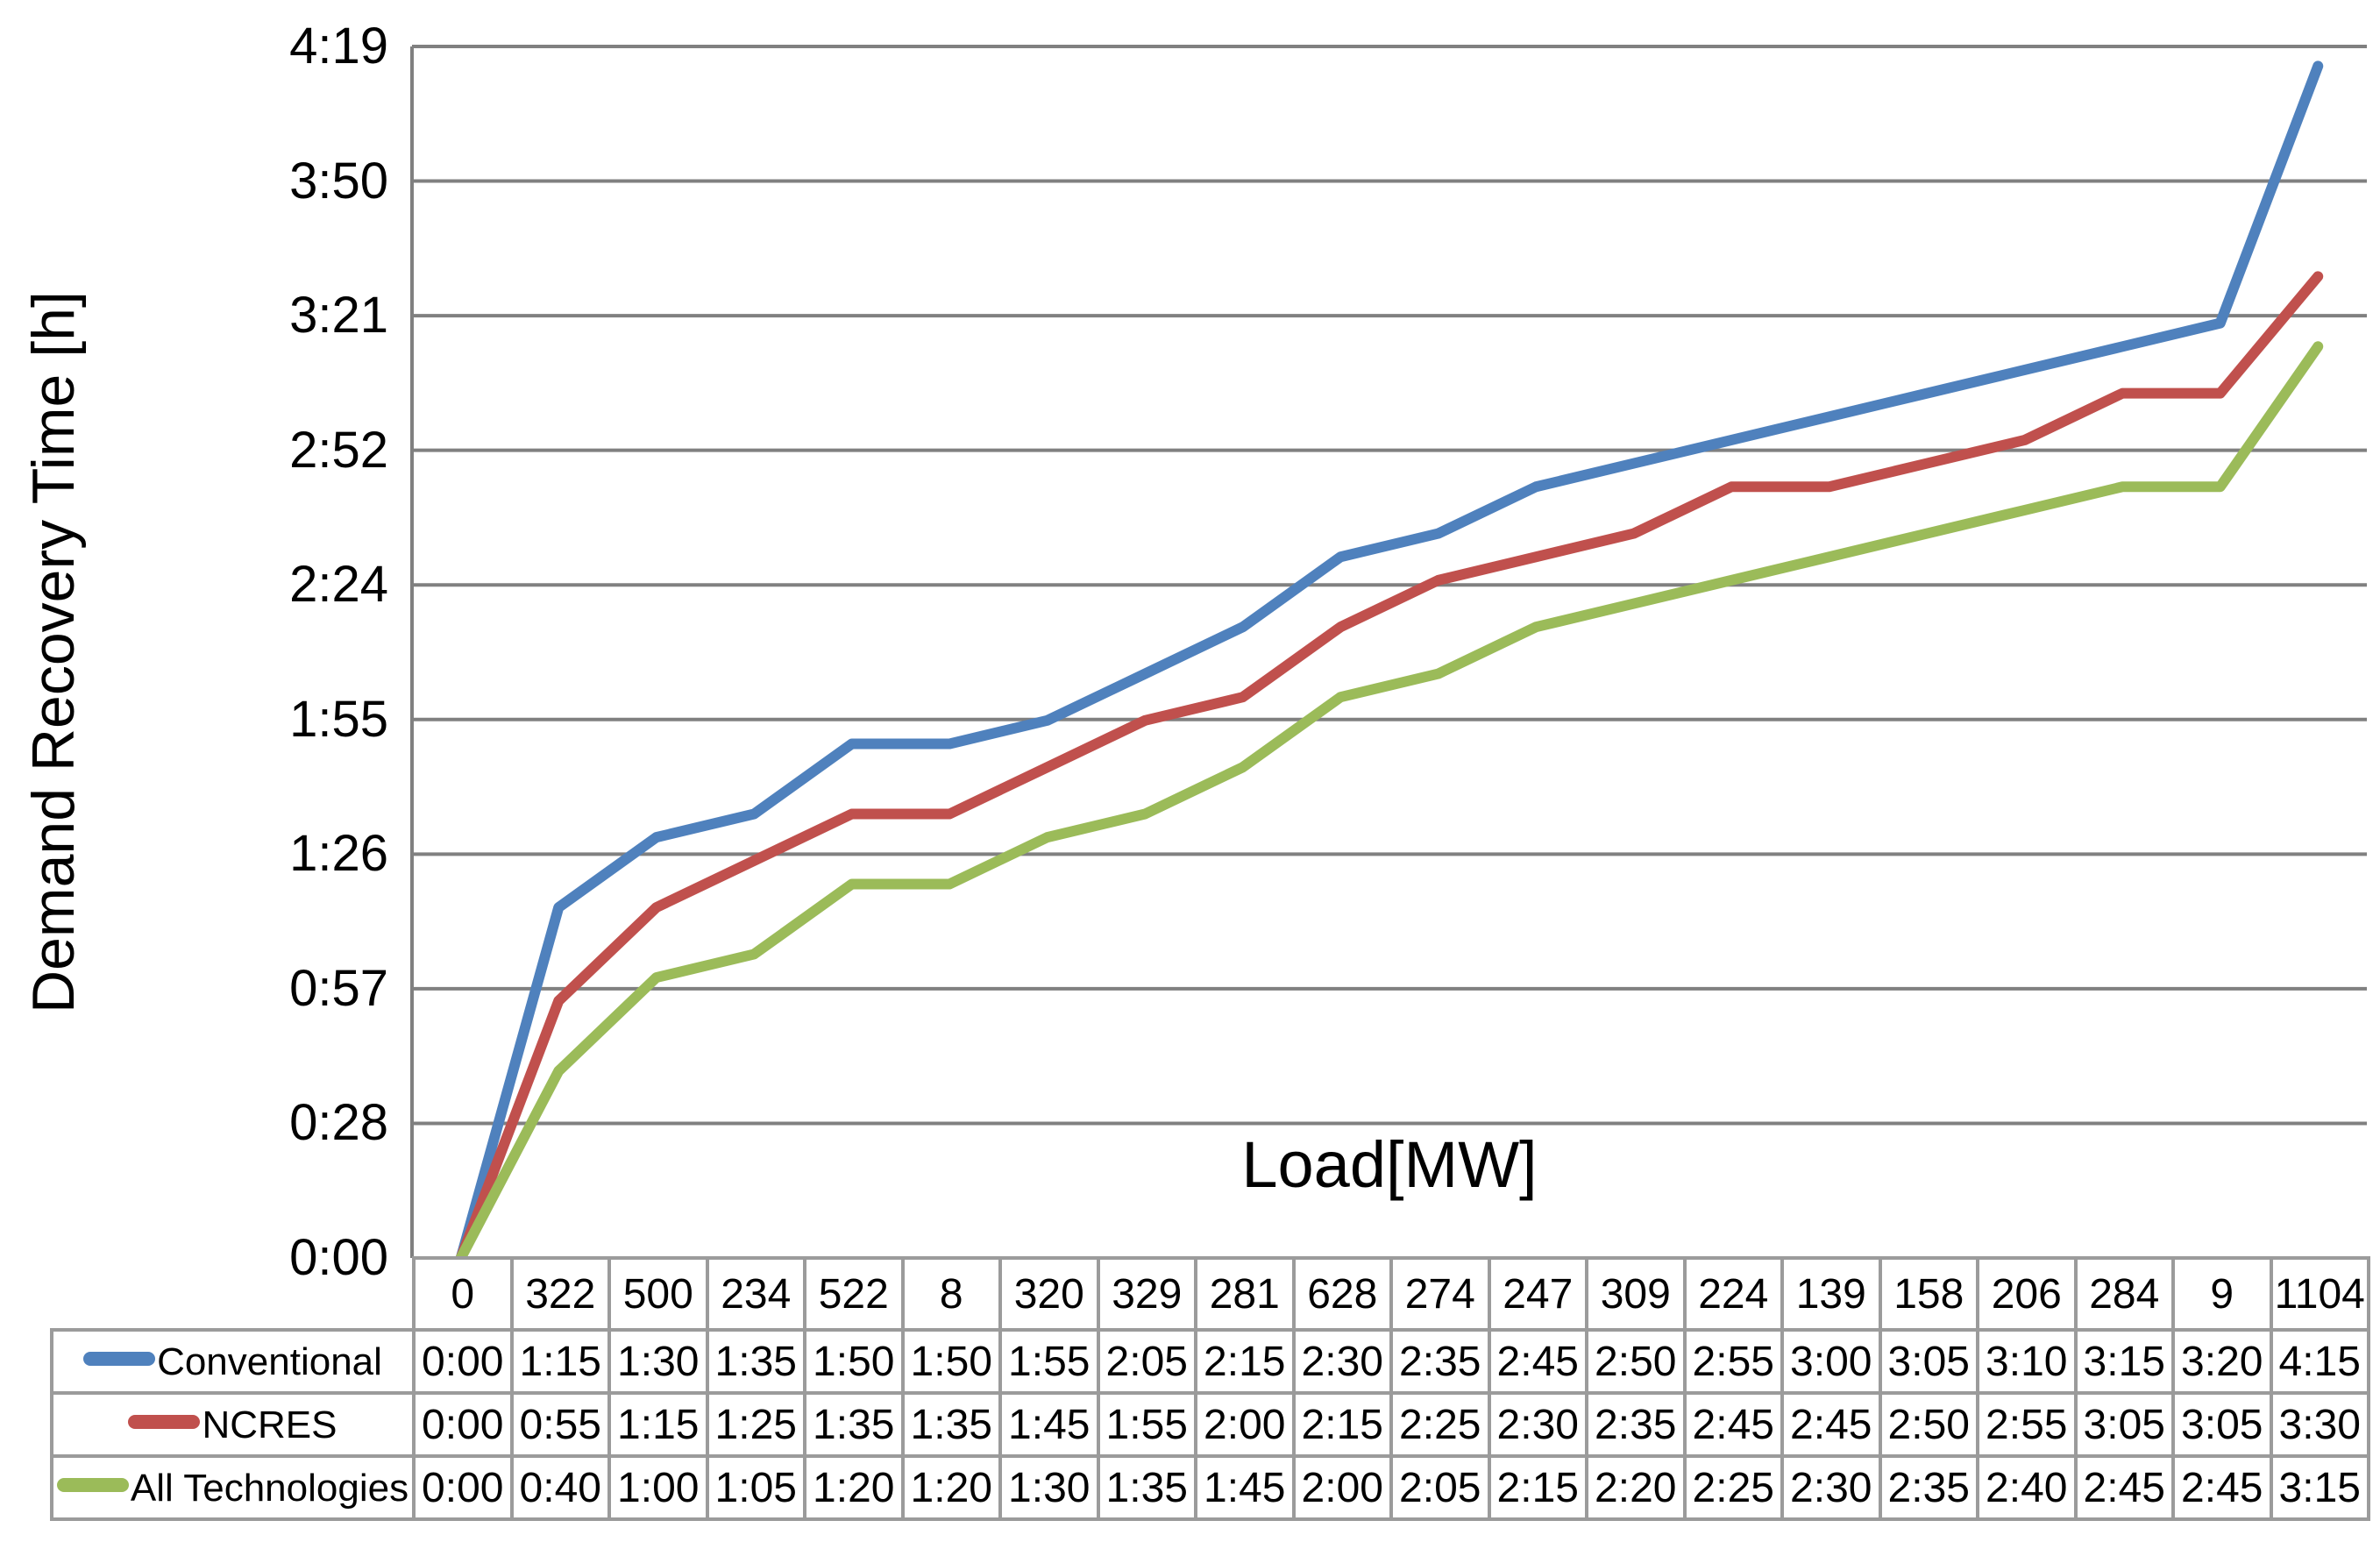 Image resolution: width=2380 pixels, height=1542 pixels. Describe the element at coordinates (269, 1488) in the screenshot. I see `legend-label: All Technologies` at that location.